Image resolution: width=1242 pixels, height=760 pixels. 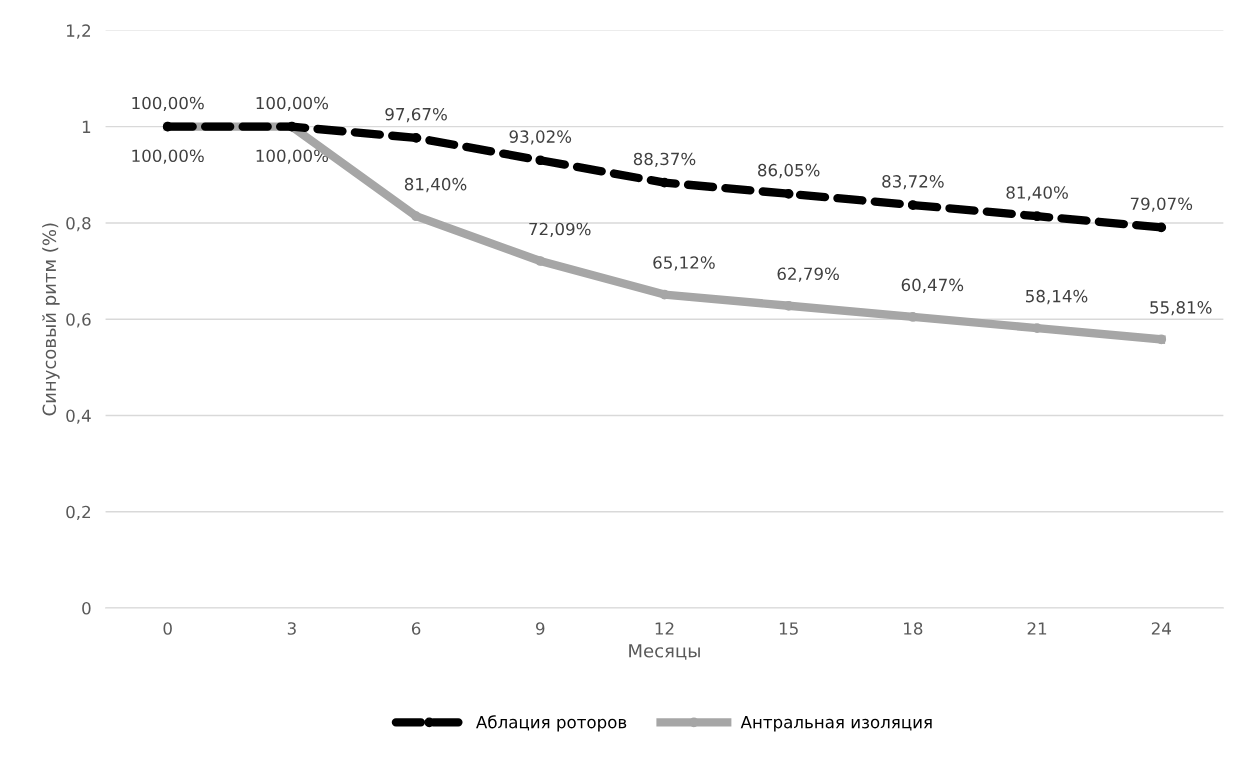 I want to click on y-tick-label: 0,4, so click(x=78, y=416).